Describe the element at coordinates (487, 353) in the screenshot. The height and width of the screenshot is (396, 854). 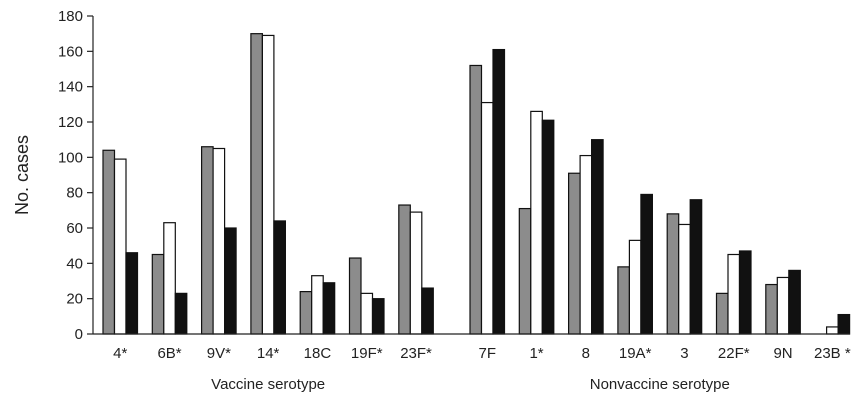
I see `x-tick-label: 7F` at that location.